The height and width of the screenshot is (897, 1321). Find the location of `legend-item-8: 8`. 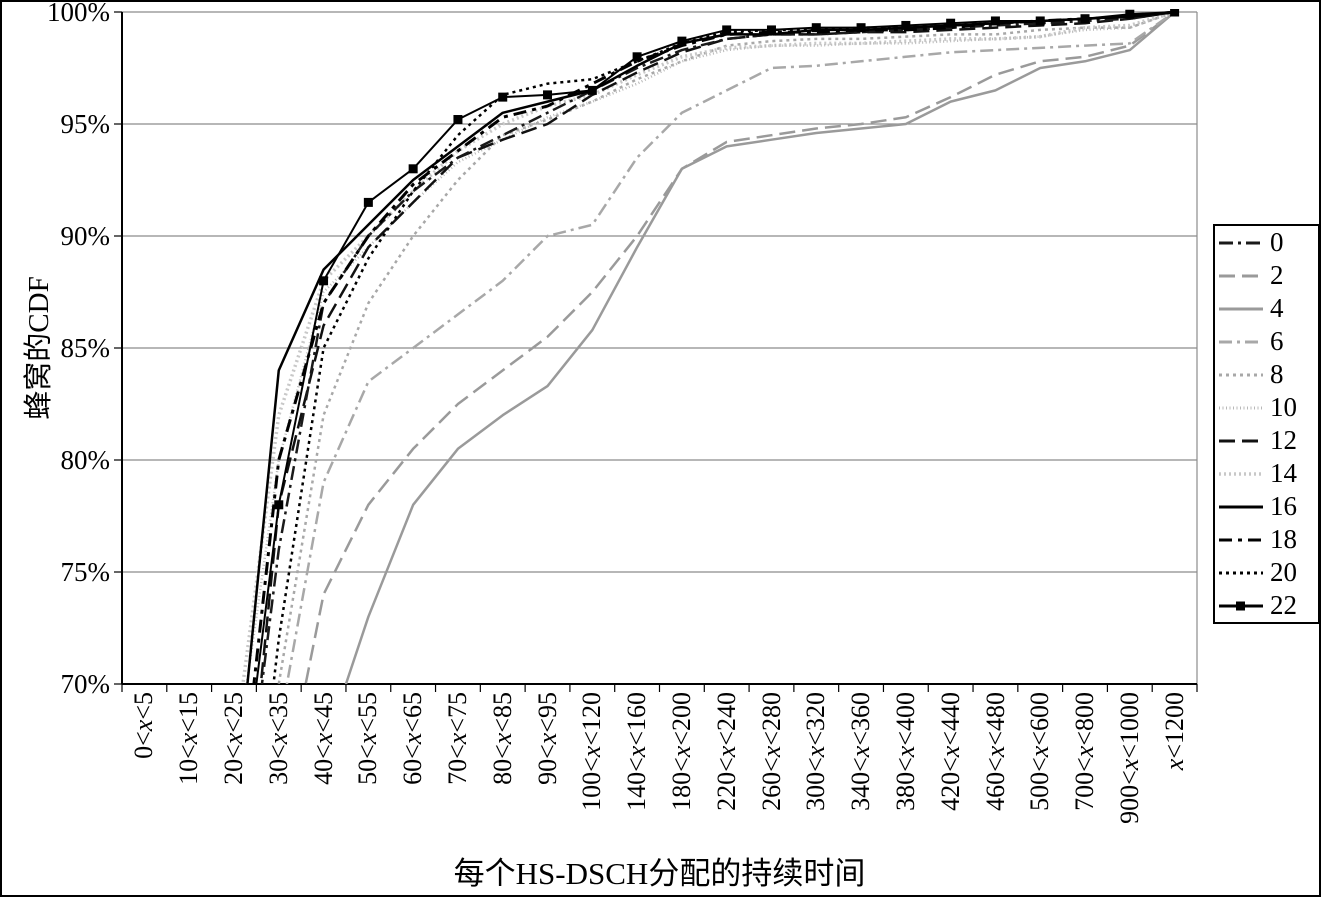

legend-item-8: 8 is located at coordinates (1266, 374).